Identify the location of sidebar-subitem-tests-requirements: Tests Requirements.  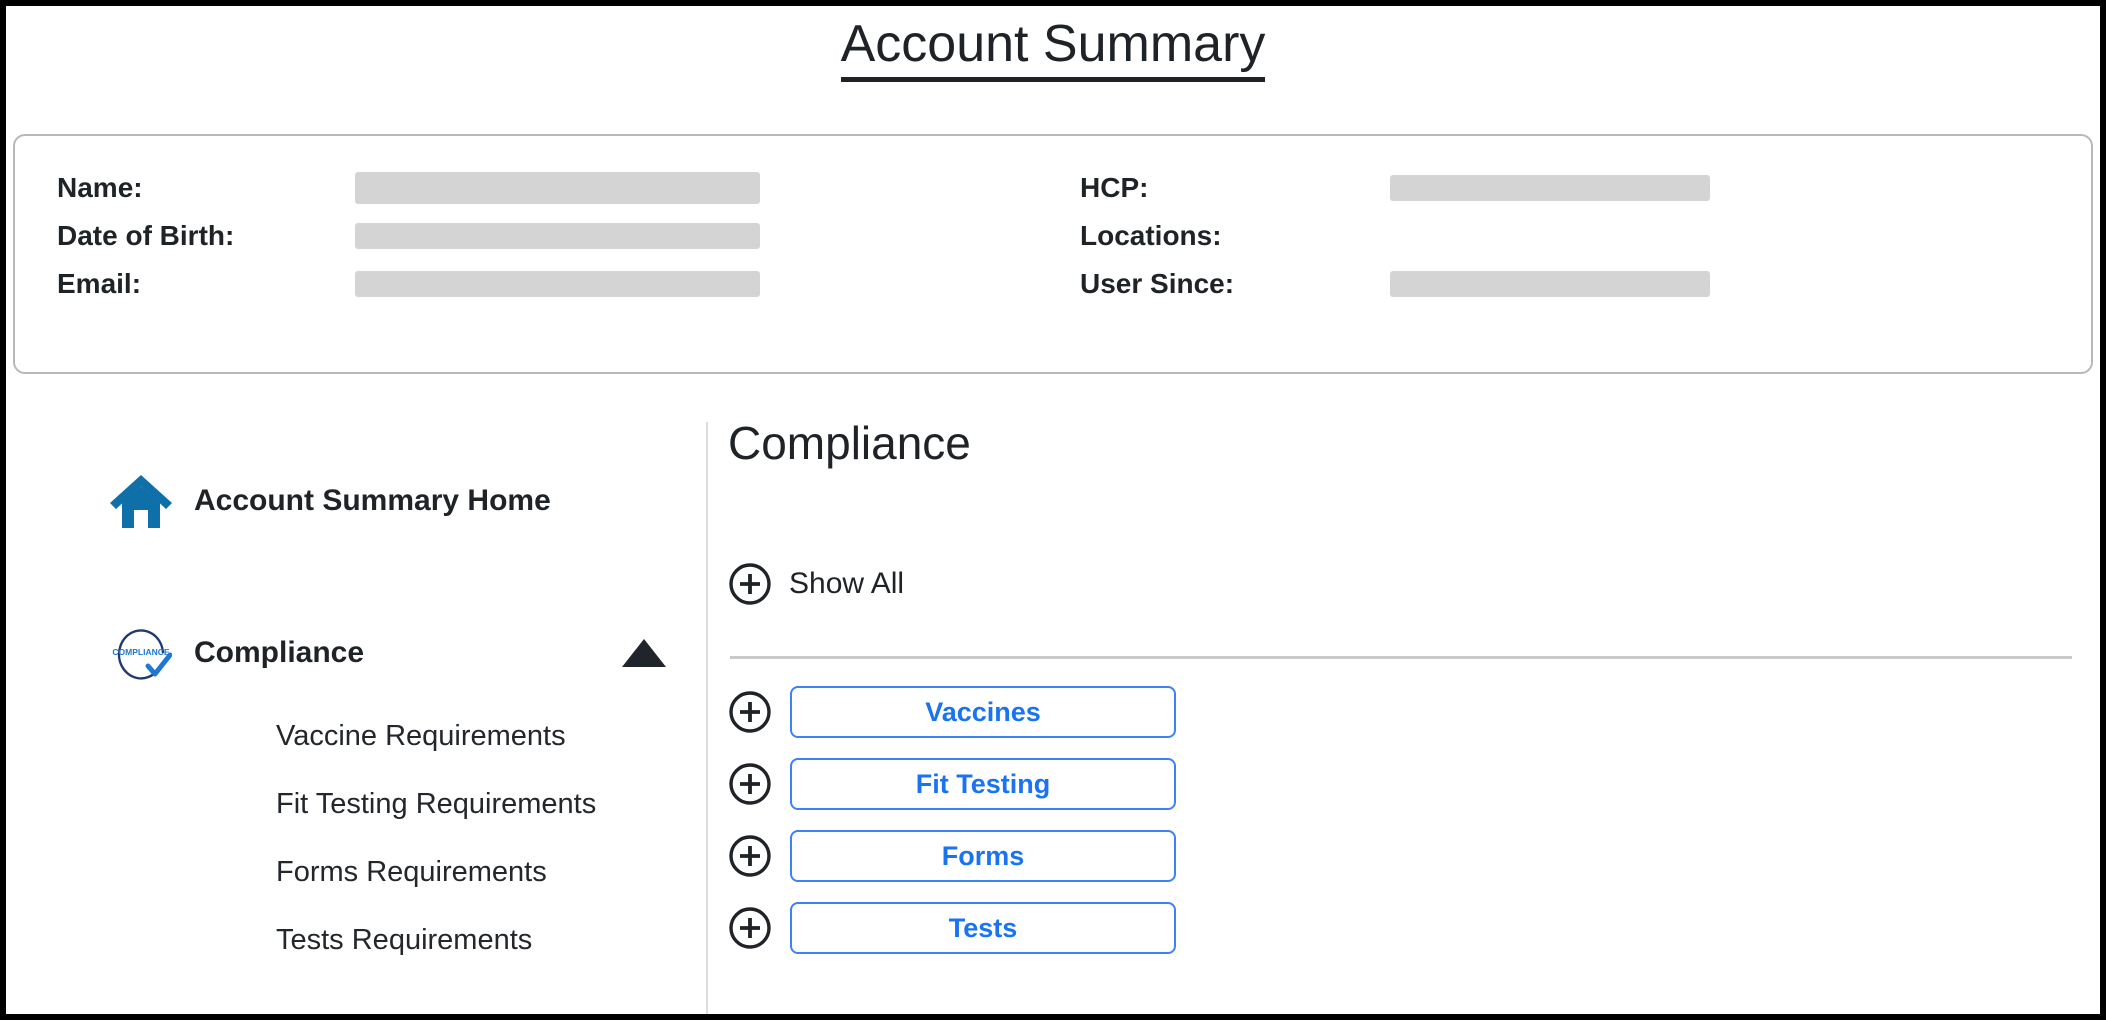
(404, 940).